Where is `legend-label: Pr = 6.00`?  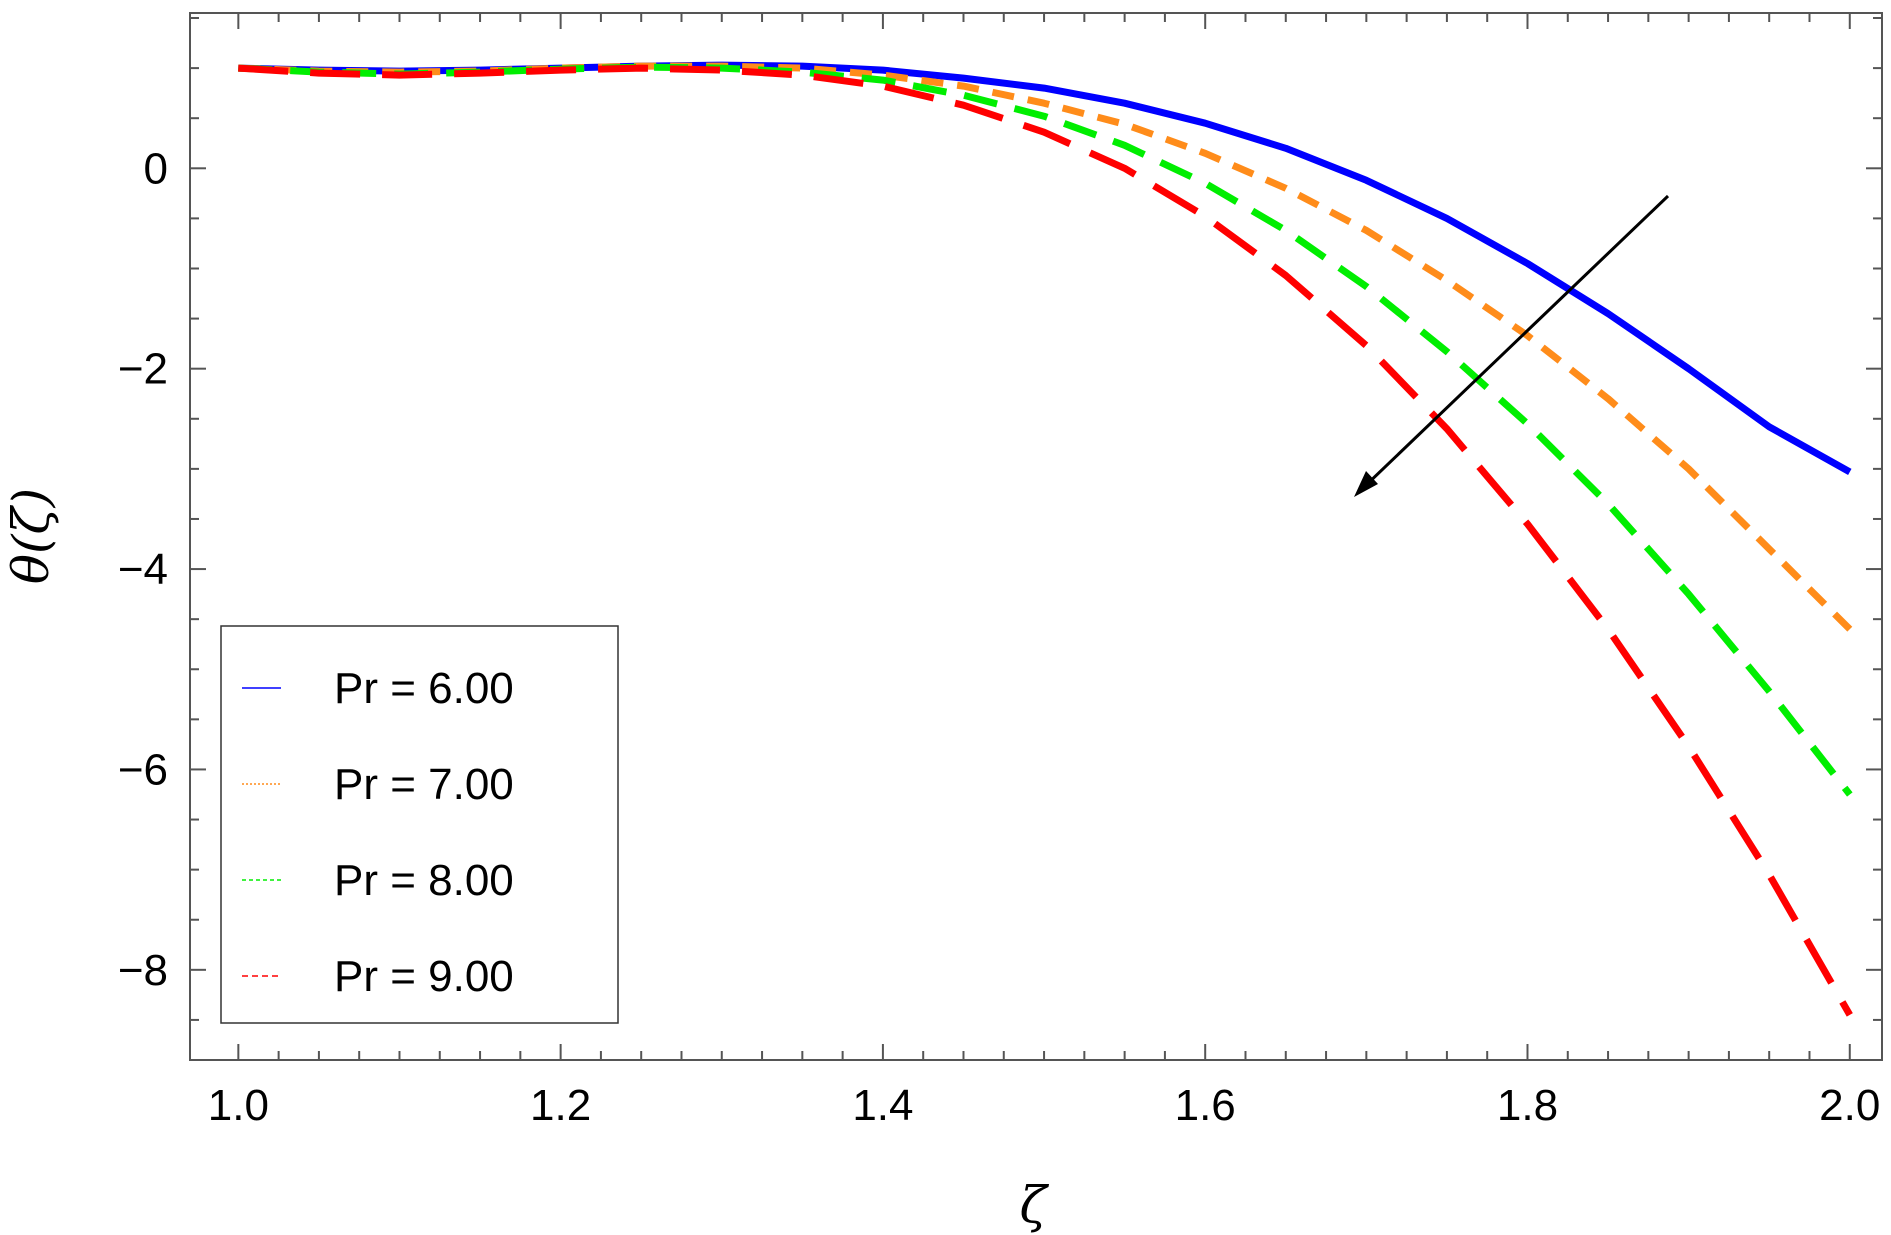
legend-label: Pr = 6.00 is located at coordinates (424, 688).